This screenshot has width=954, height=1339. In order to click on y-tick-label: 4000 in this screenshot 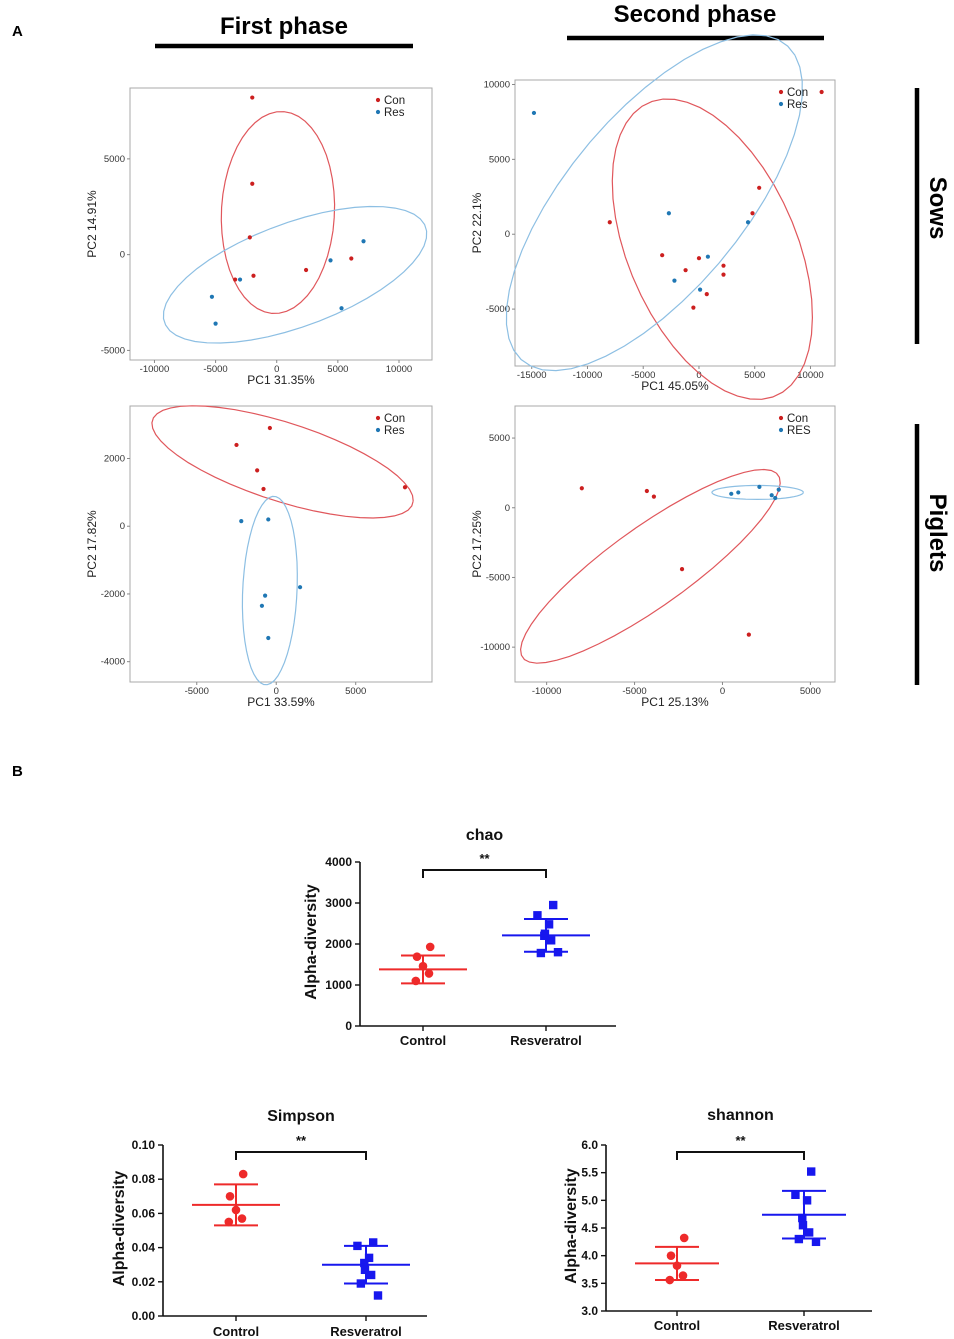, I will do `click(338, 862)`.